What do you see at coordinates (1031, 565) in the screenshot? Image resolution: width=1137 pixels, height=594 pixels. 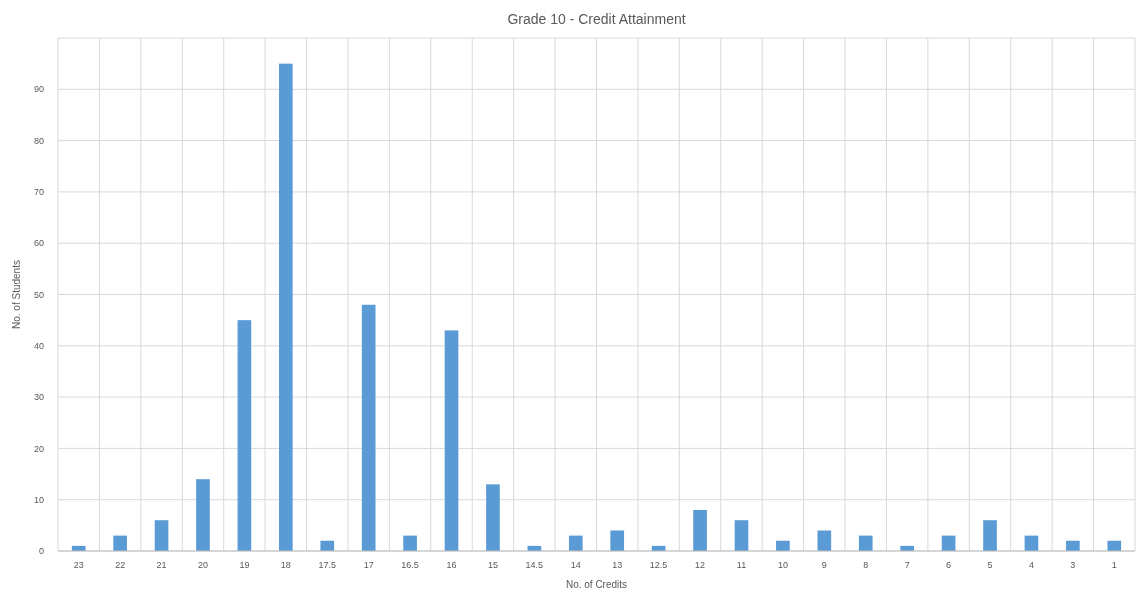 I see `x-tick-label: 4` at bounding box center [1031, 565].